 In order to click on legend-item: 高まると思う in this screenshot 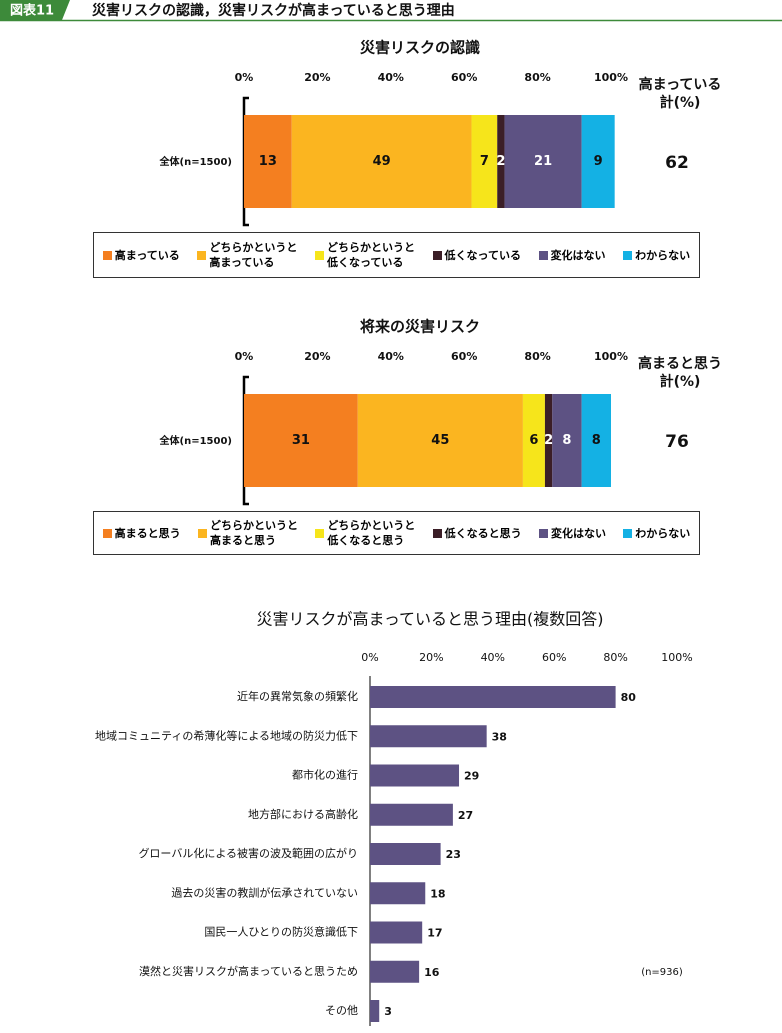, I will do `click(141, 533)`.